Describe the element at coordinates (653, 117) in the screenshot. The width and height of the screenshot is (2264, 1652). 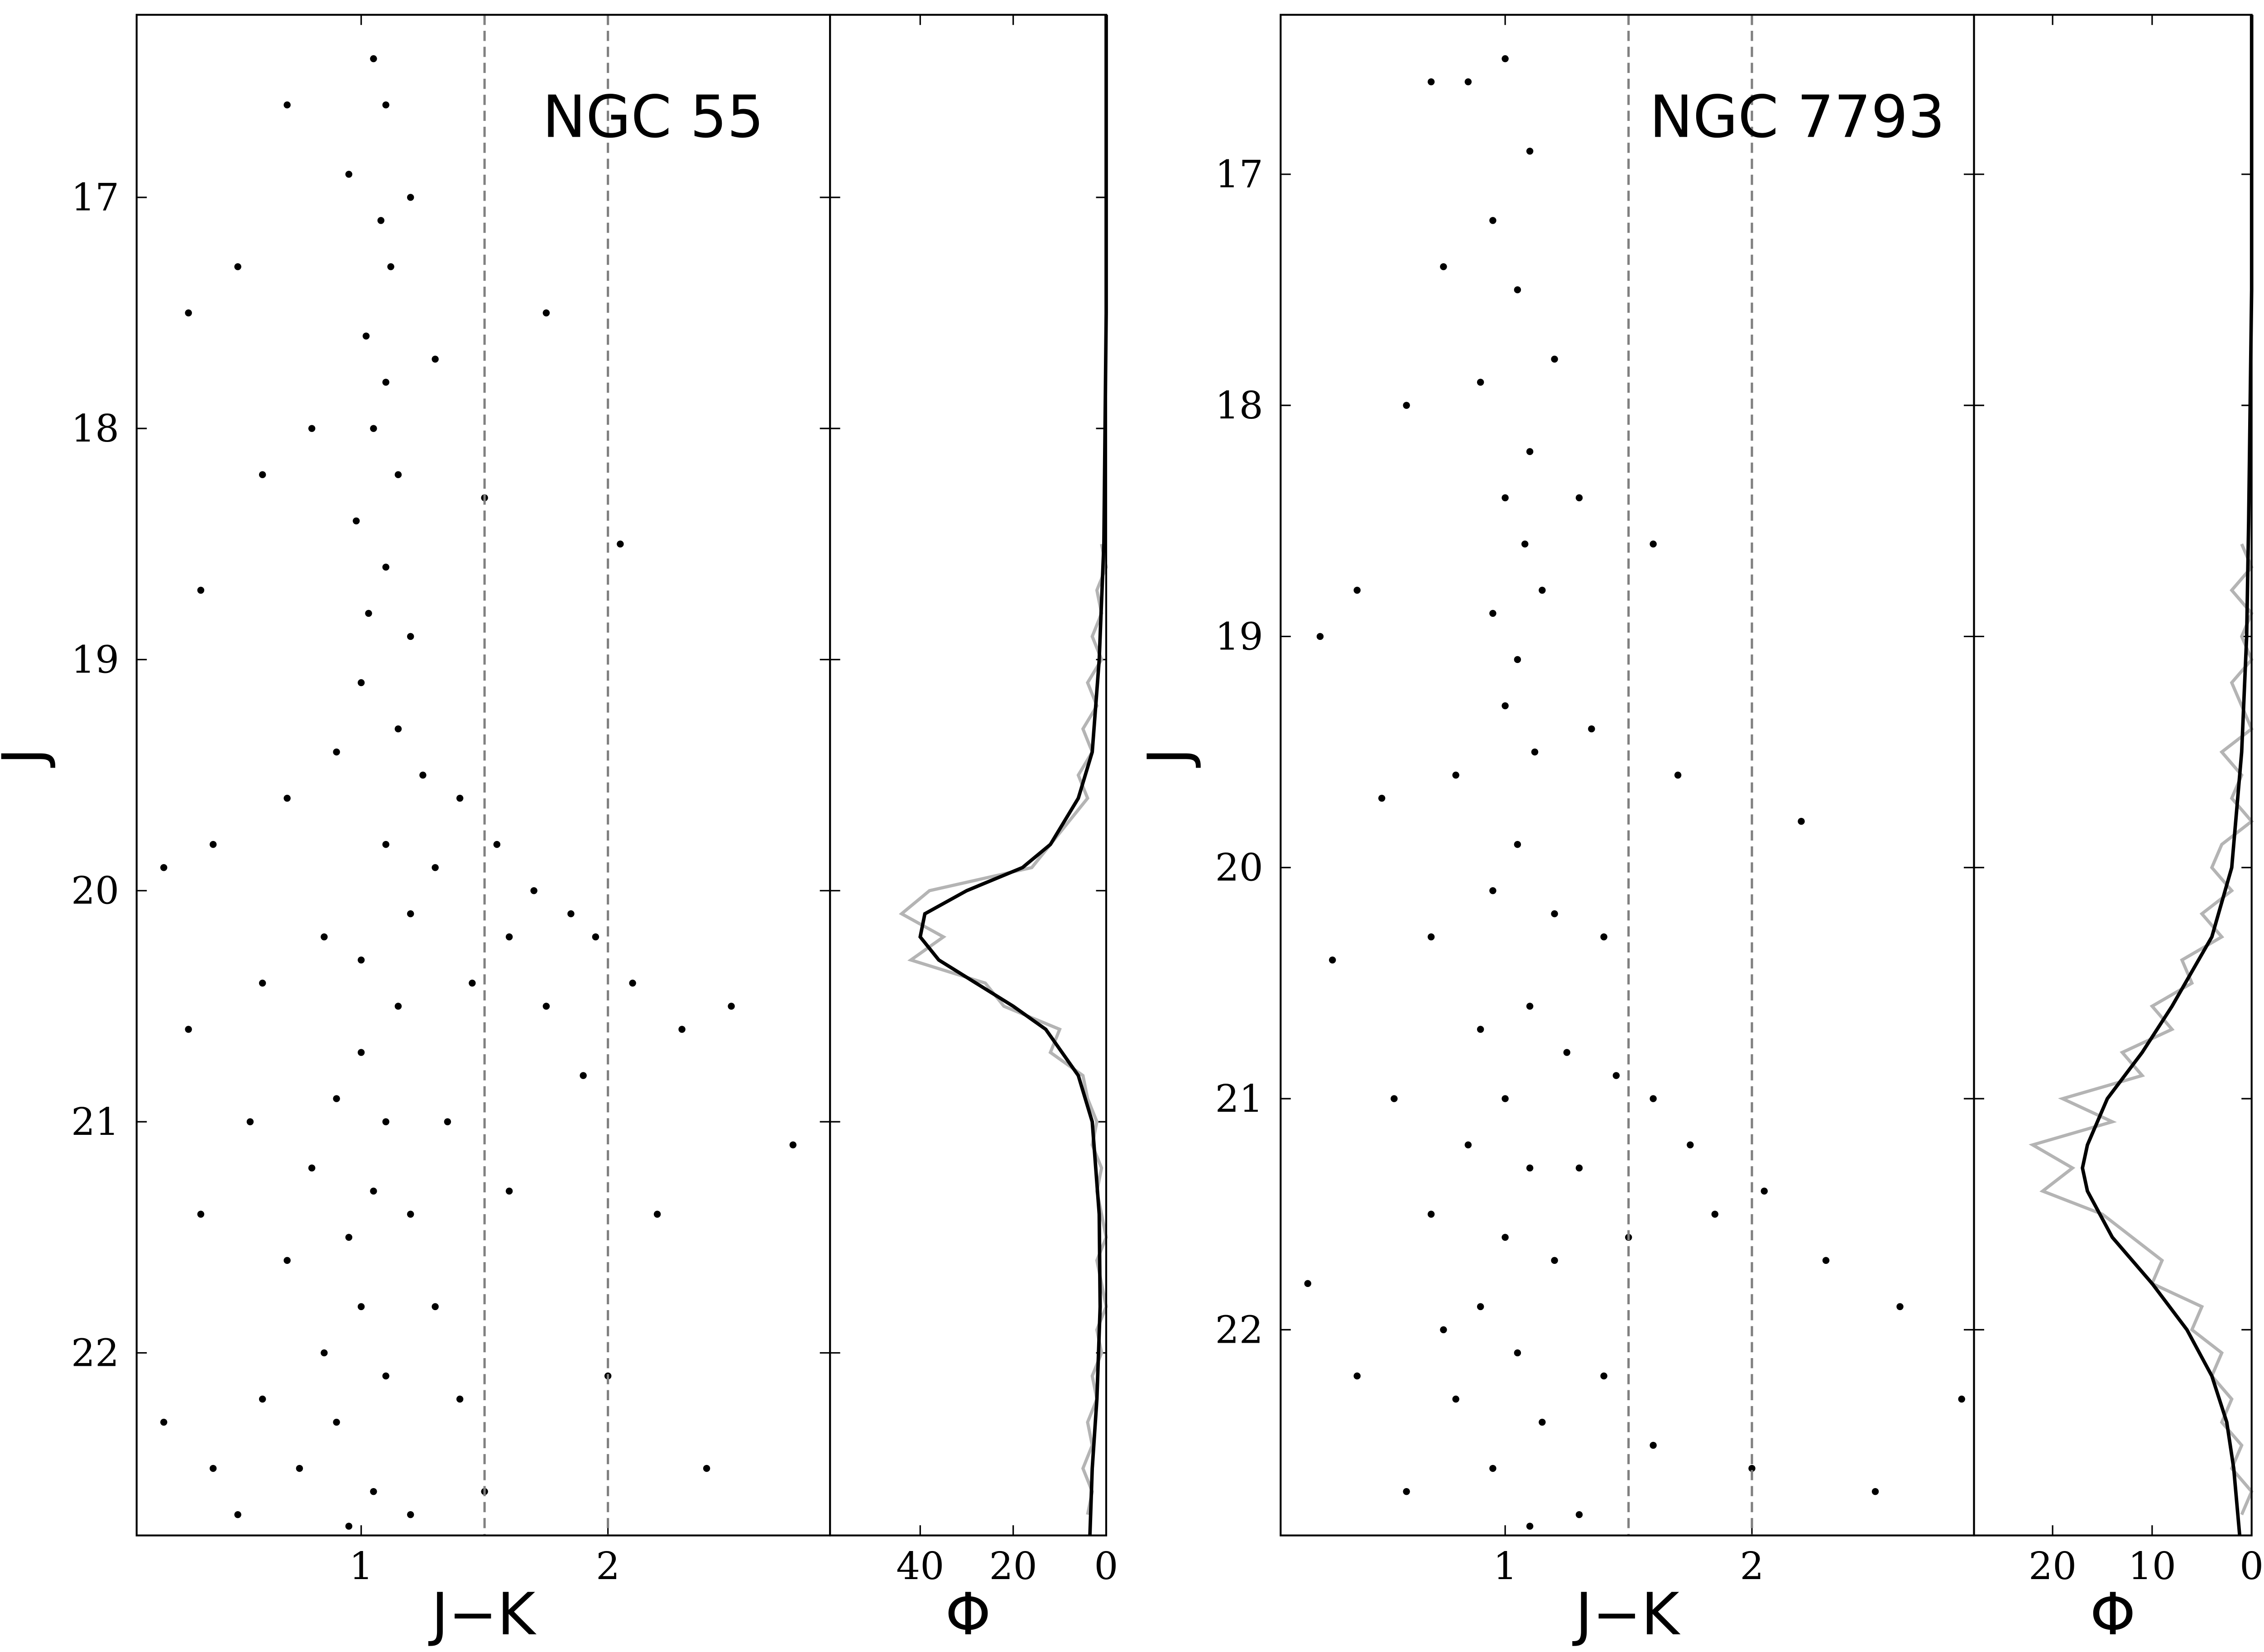
I see `panel-title: NGC 55` at that location.